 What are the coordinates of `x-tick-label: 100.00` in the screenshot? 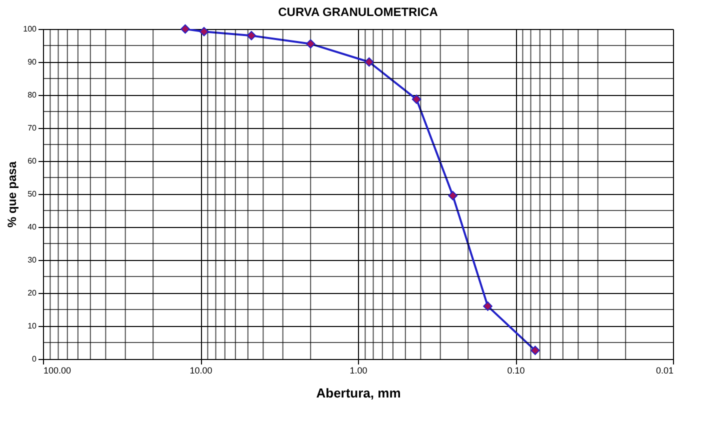 It's located at (58, 371).